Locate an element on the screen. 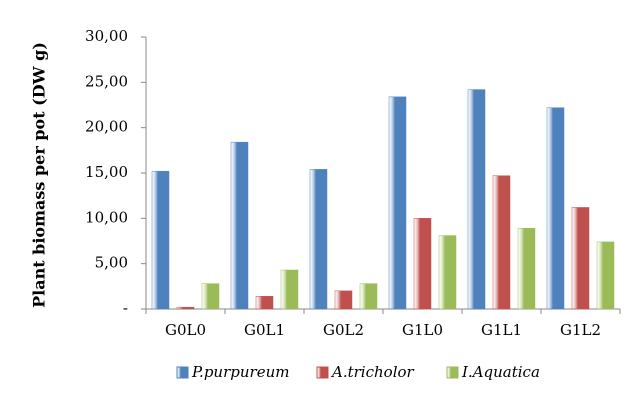  x-tick-label: G0L2 is located at coordinates (343, 330).